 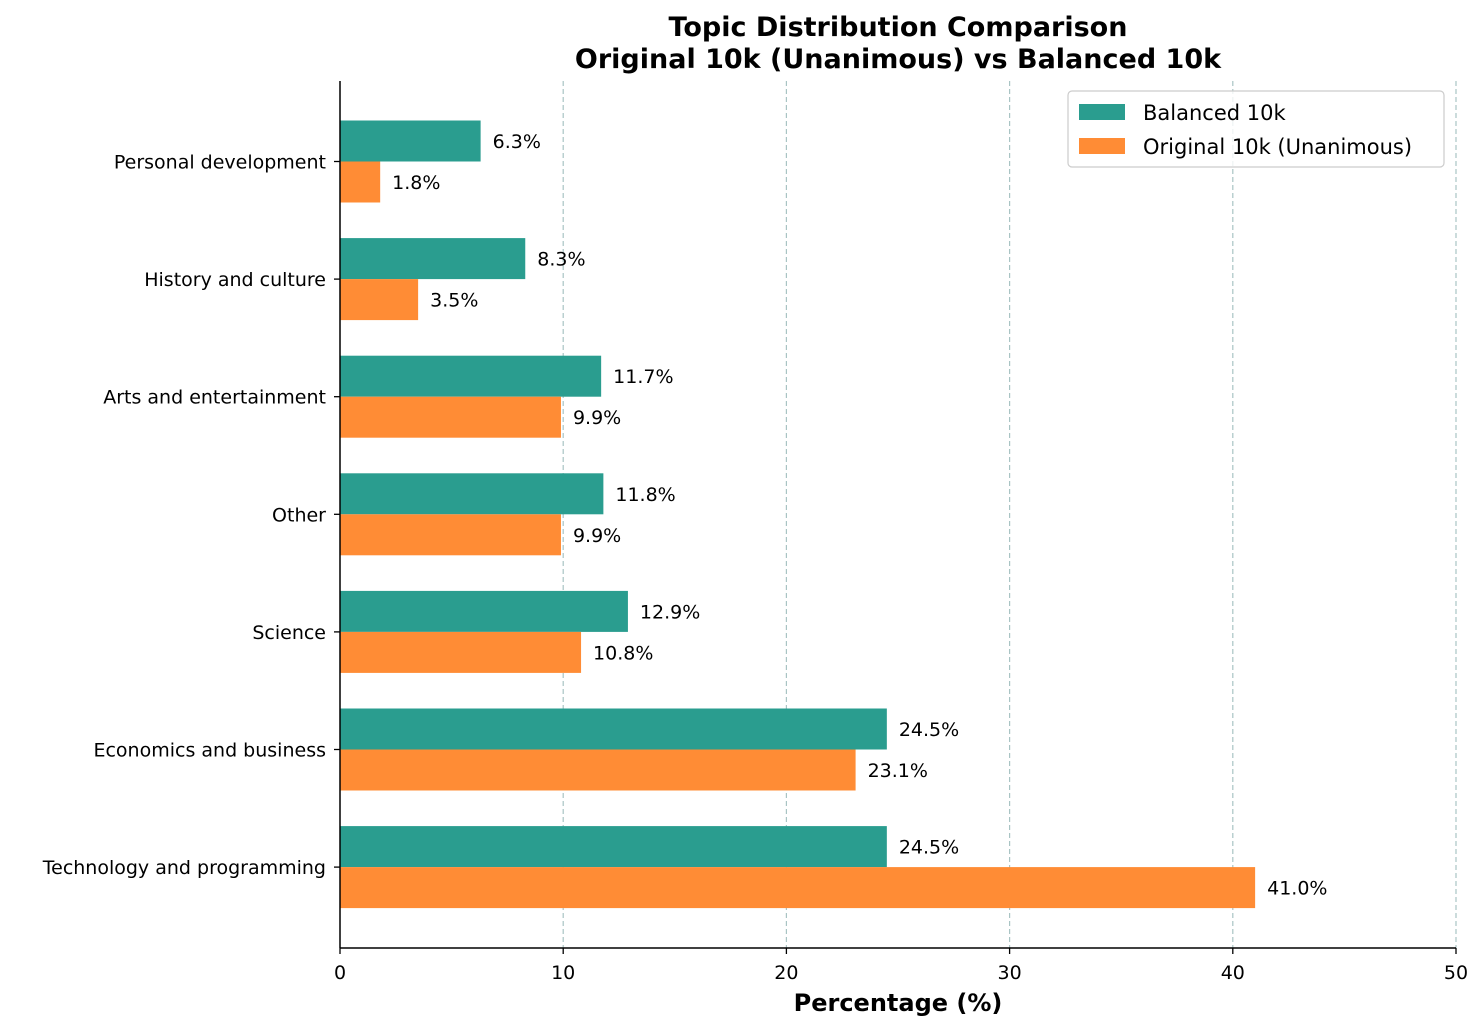 I want to click on y-tick-label: History and culture, so click(x=235, y=280).